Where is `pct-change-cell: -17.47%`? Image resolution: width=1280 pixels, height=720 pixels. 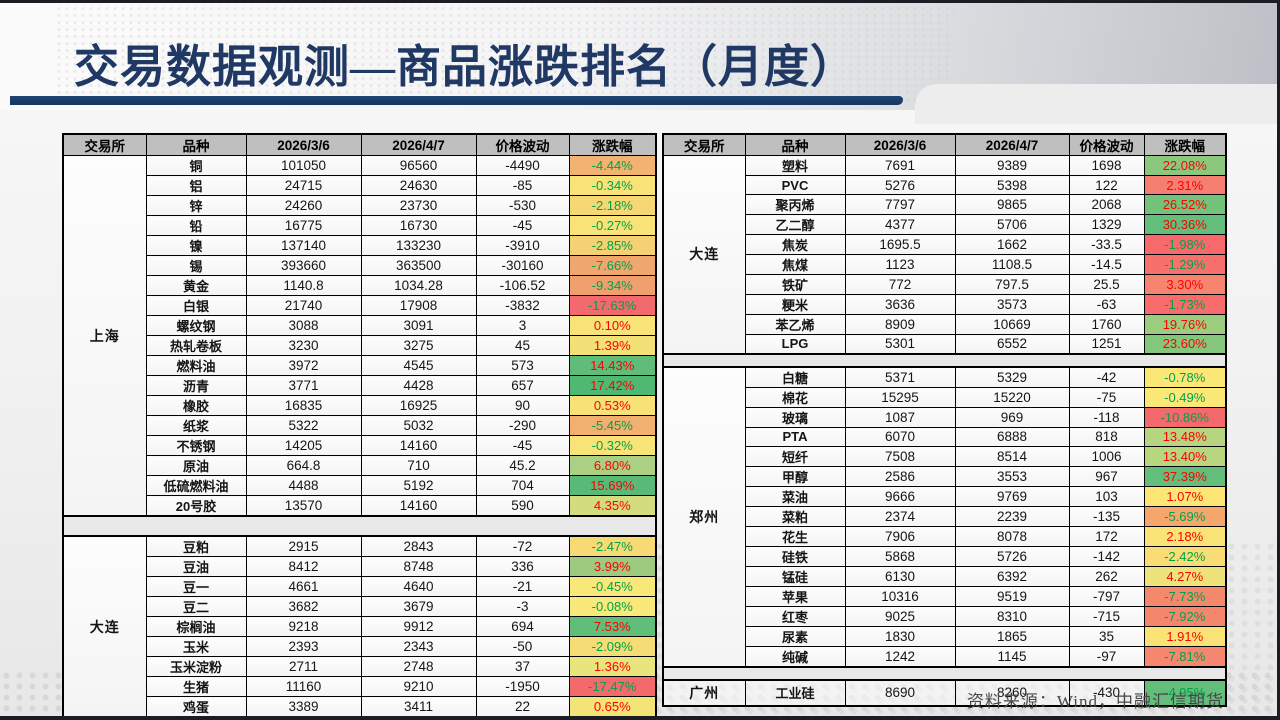
pct-change-cell: -17.47% is located at coordinates (612, 686).